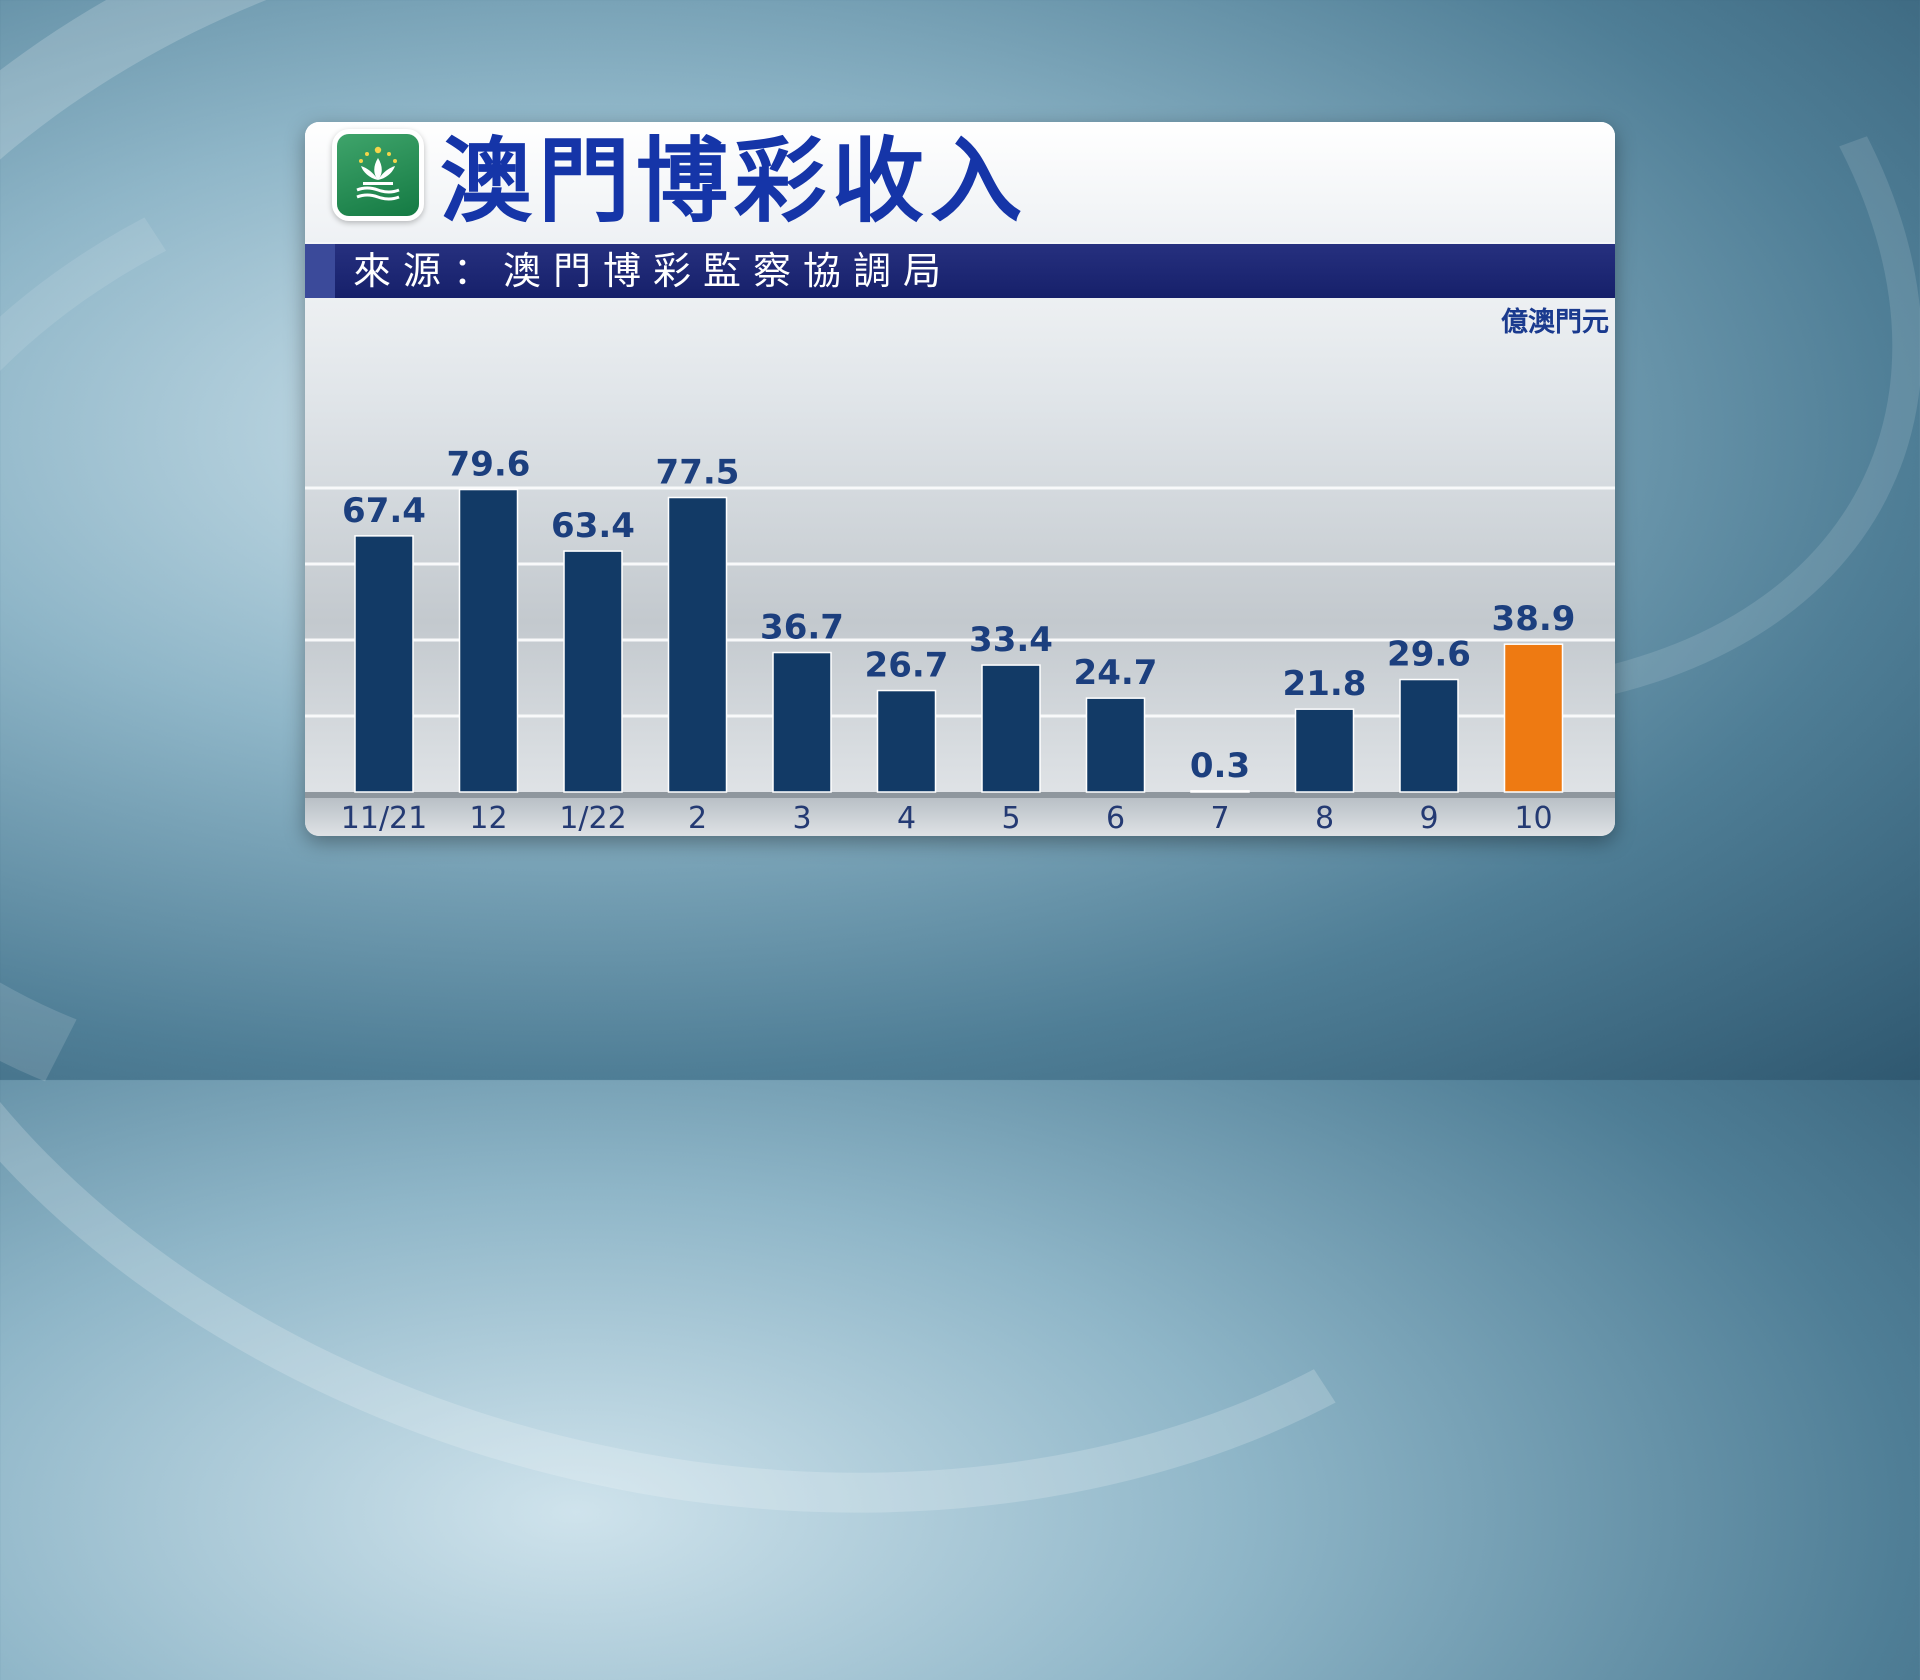  What do you see at coordinates (1428, 818) in the screenshot?
I see `category-label: 9` at bounding box center [1428, 818].